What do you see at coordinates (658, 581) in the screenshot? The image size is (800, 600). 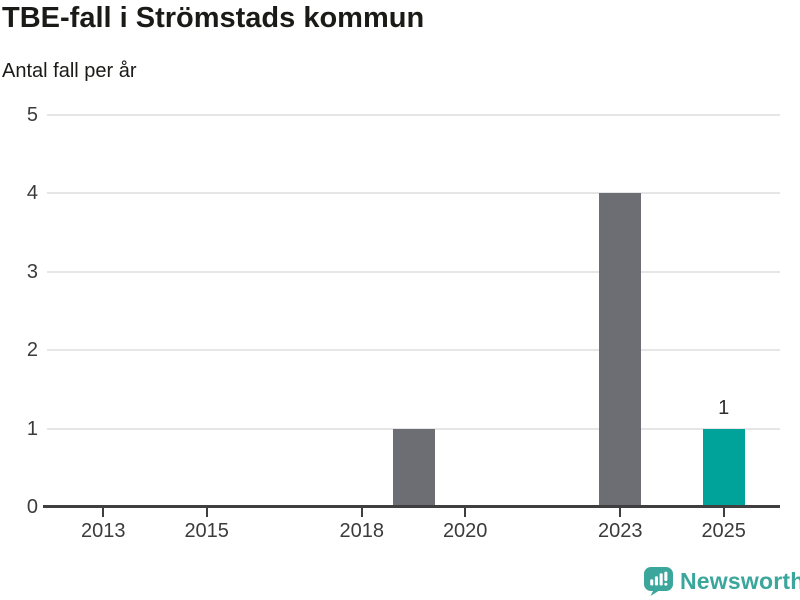 I see `newsworthy-logo-icon` at bounding box center [658, 581].